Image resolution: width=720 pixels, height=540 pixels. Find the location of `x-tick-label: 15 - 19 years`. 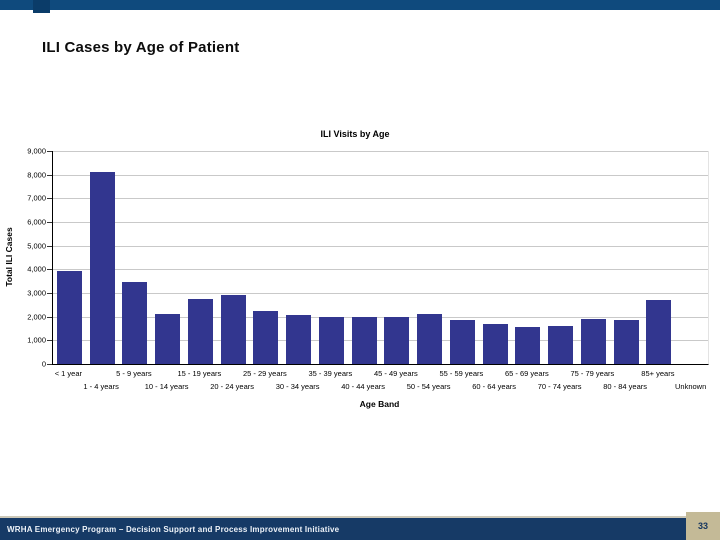

x-tick-label: 15 - 19 years is located at coordinates (199, 373).